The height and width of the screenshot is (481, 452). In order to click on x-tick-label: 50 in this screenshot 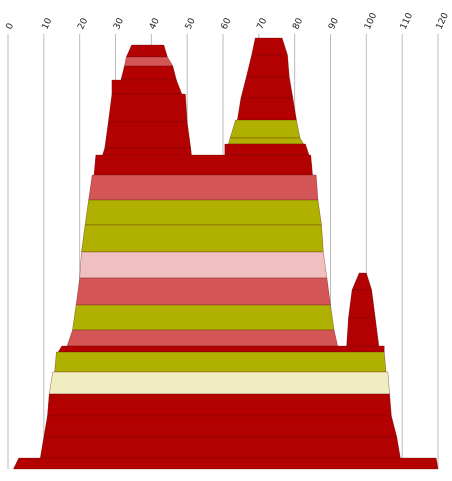, I will do `click(191, 23)`.